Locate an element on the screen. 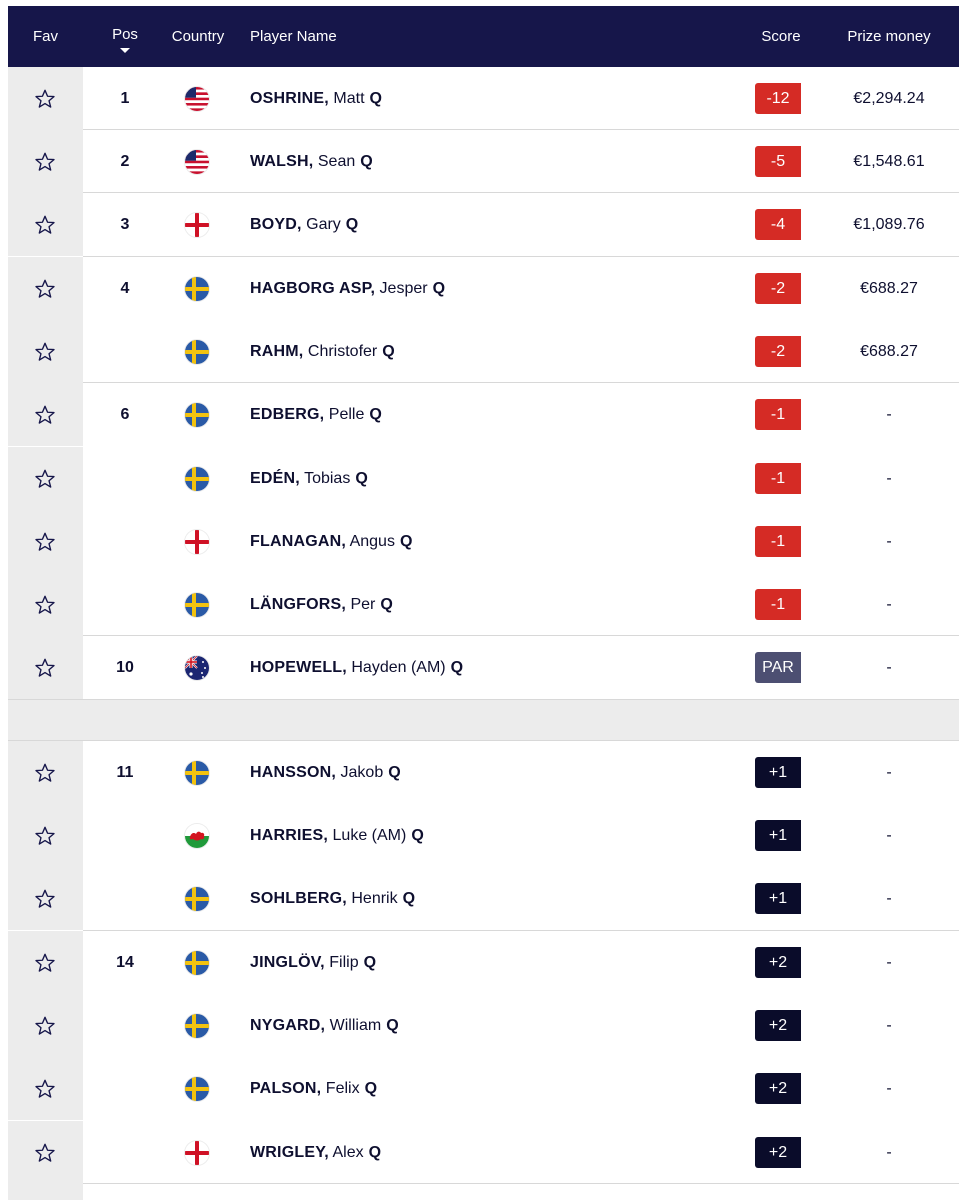 This screenshot has height=1200, width=969. prize-money: €688.27 is located at coordinates (889, 351).